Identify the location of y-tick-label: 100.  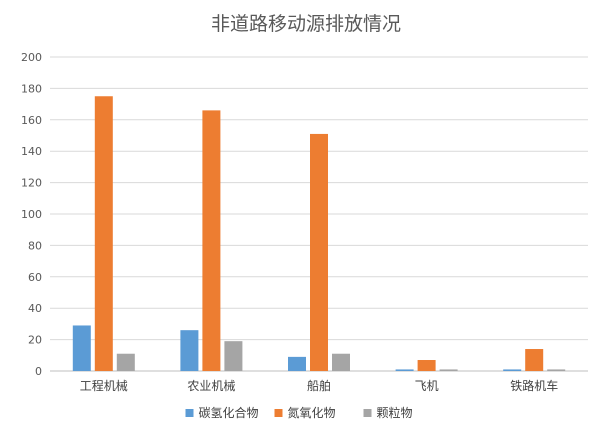
(31, 214).